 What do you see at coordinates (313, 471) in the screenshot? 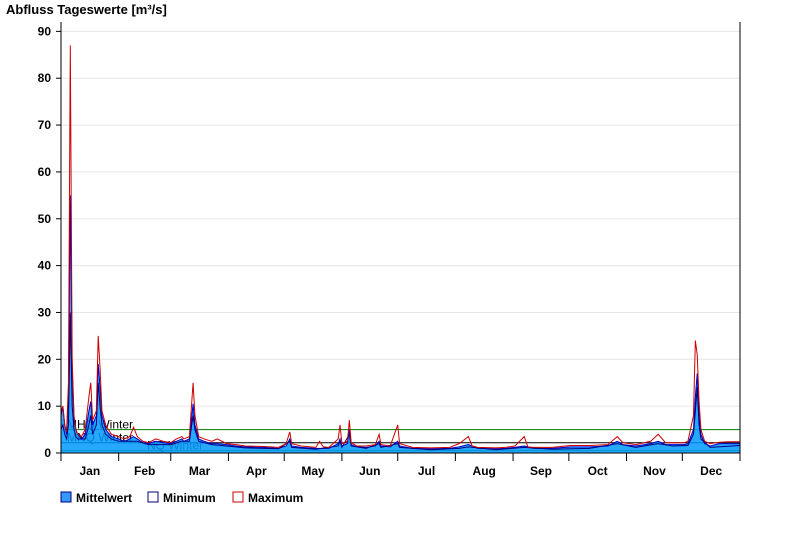
I see `x-tick-label: May` at bounding box center [313, 471].